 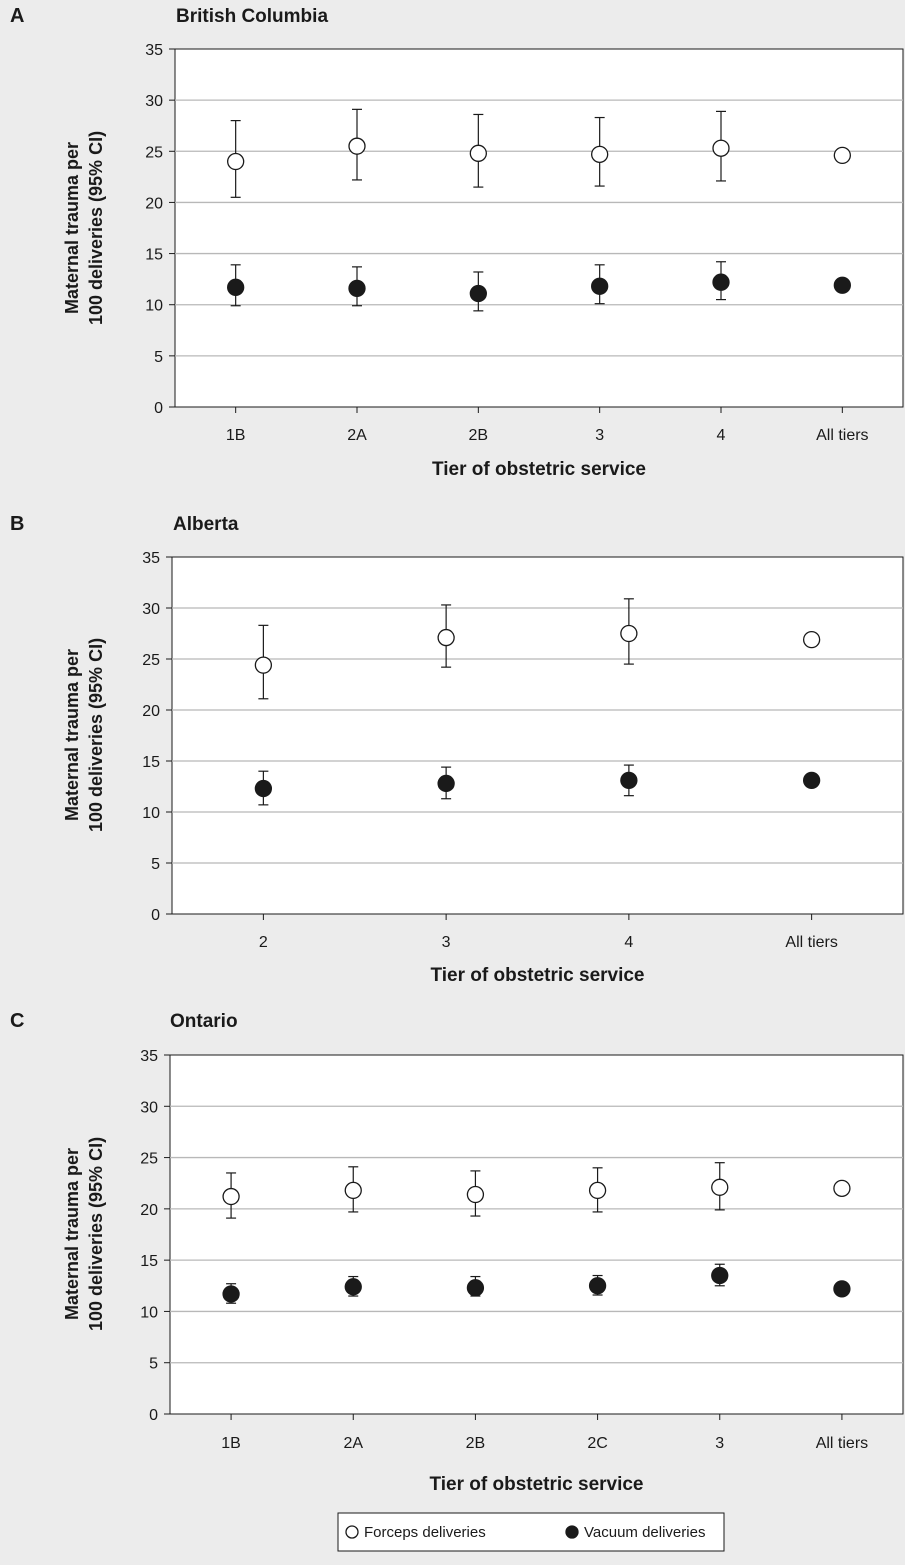 What do you see at coordinates (572, 1532) in the screenshot?
I see `vacuum-legend-marker` at bounding box center [572, 1532].